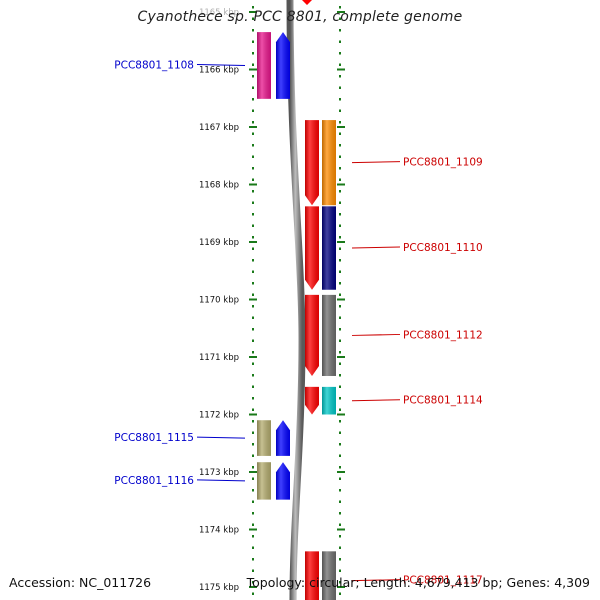 The width and height of the screenshot is (600, 600). I want to click on gene-label: PCC8801_1112, so click(443, 335).